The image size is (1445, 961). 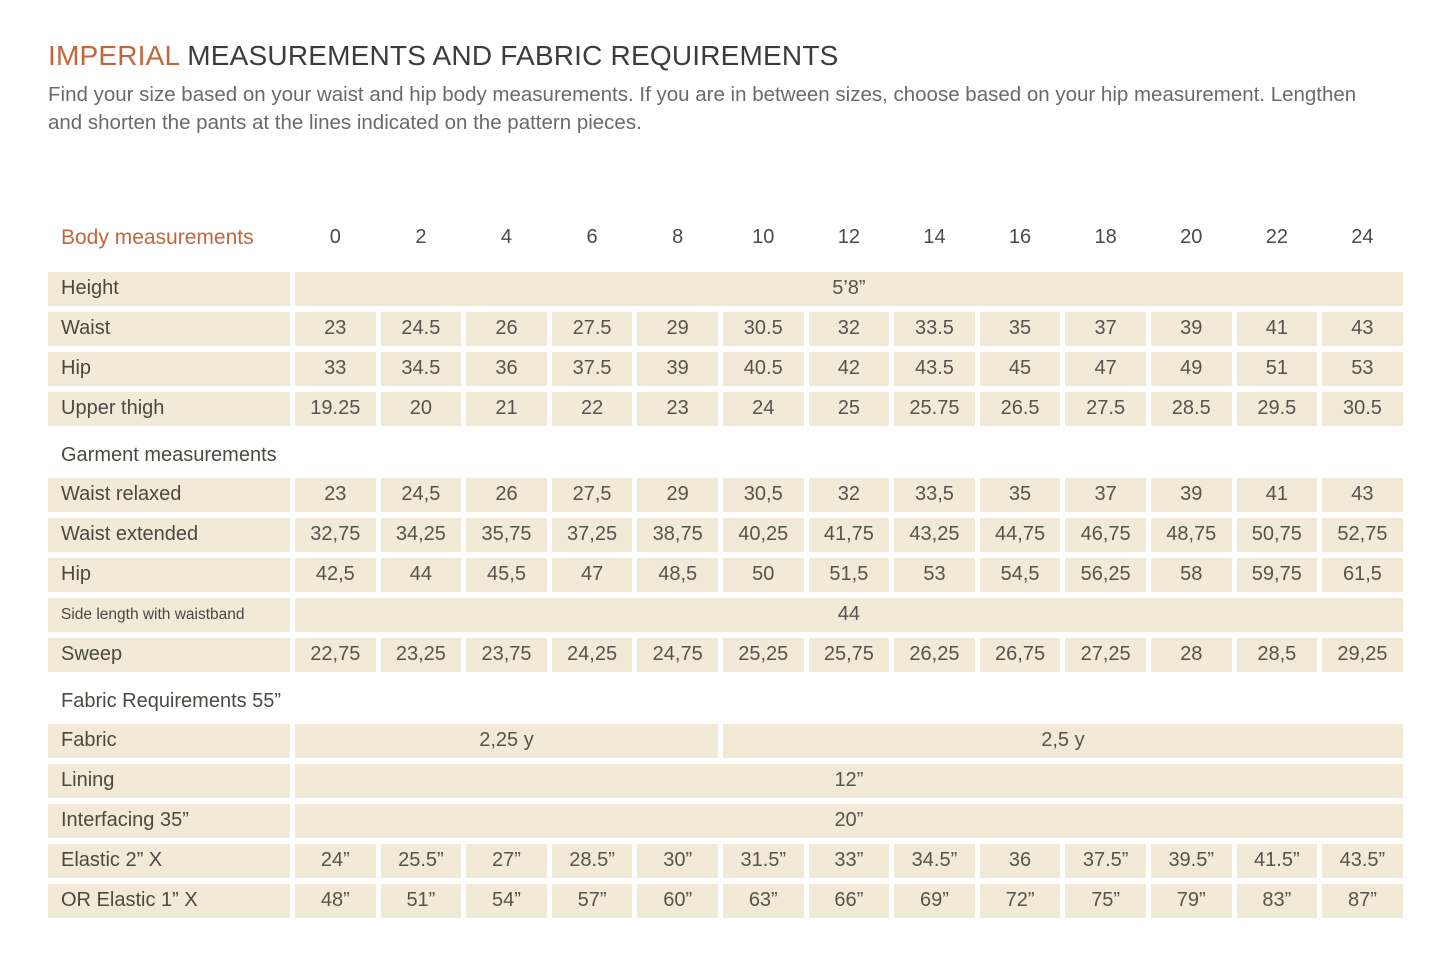 I want to click on measurement-value: 21, so click(x=506, y=408).